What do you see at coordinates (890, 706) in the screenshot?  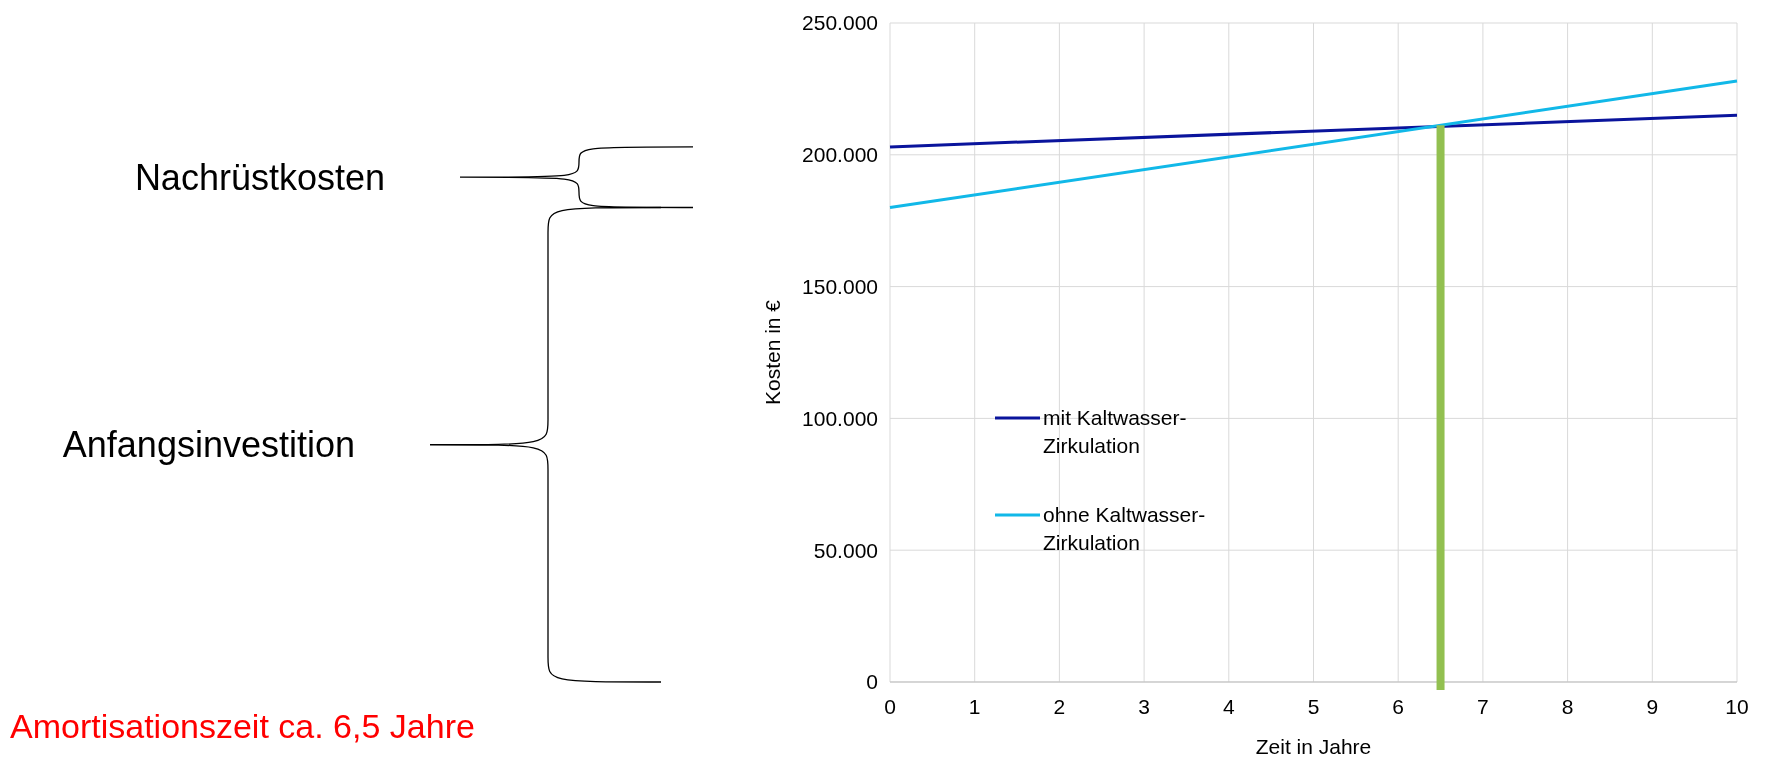 I see `x-tick-label: 0` at bounding box center [890, 706].